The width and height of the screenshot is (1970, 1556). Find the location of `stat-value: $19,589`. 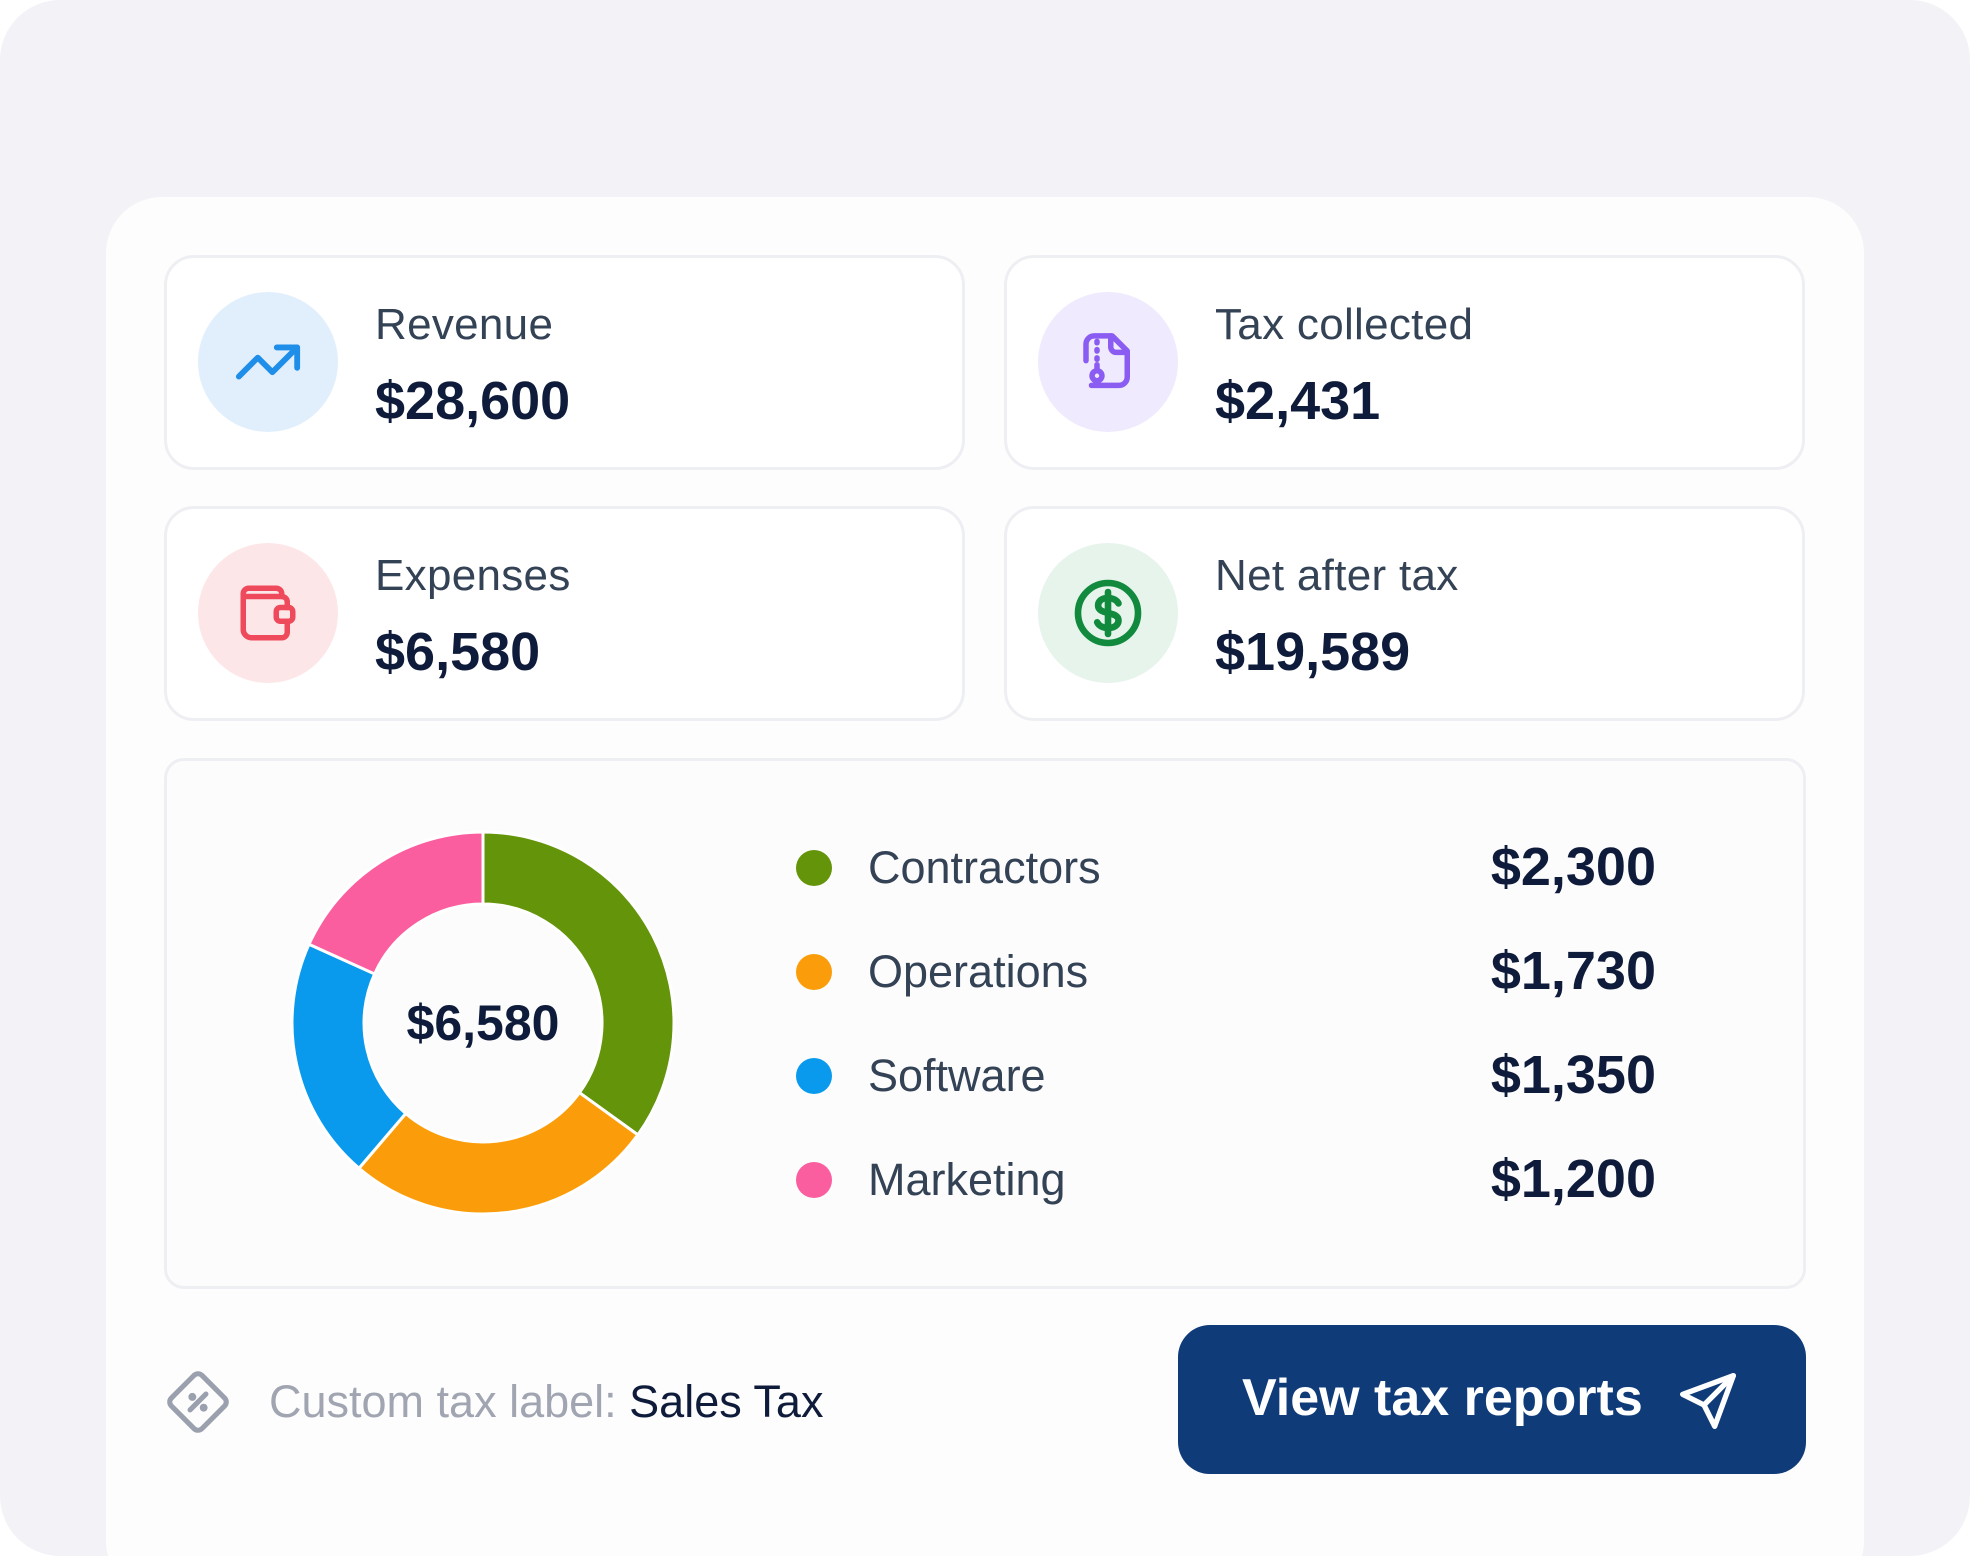

stat-value: $19,589 is located at coordinates (1313, 652).